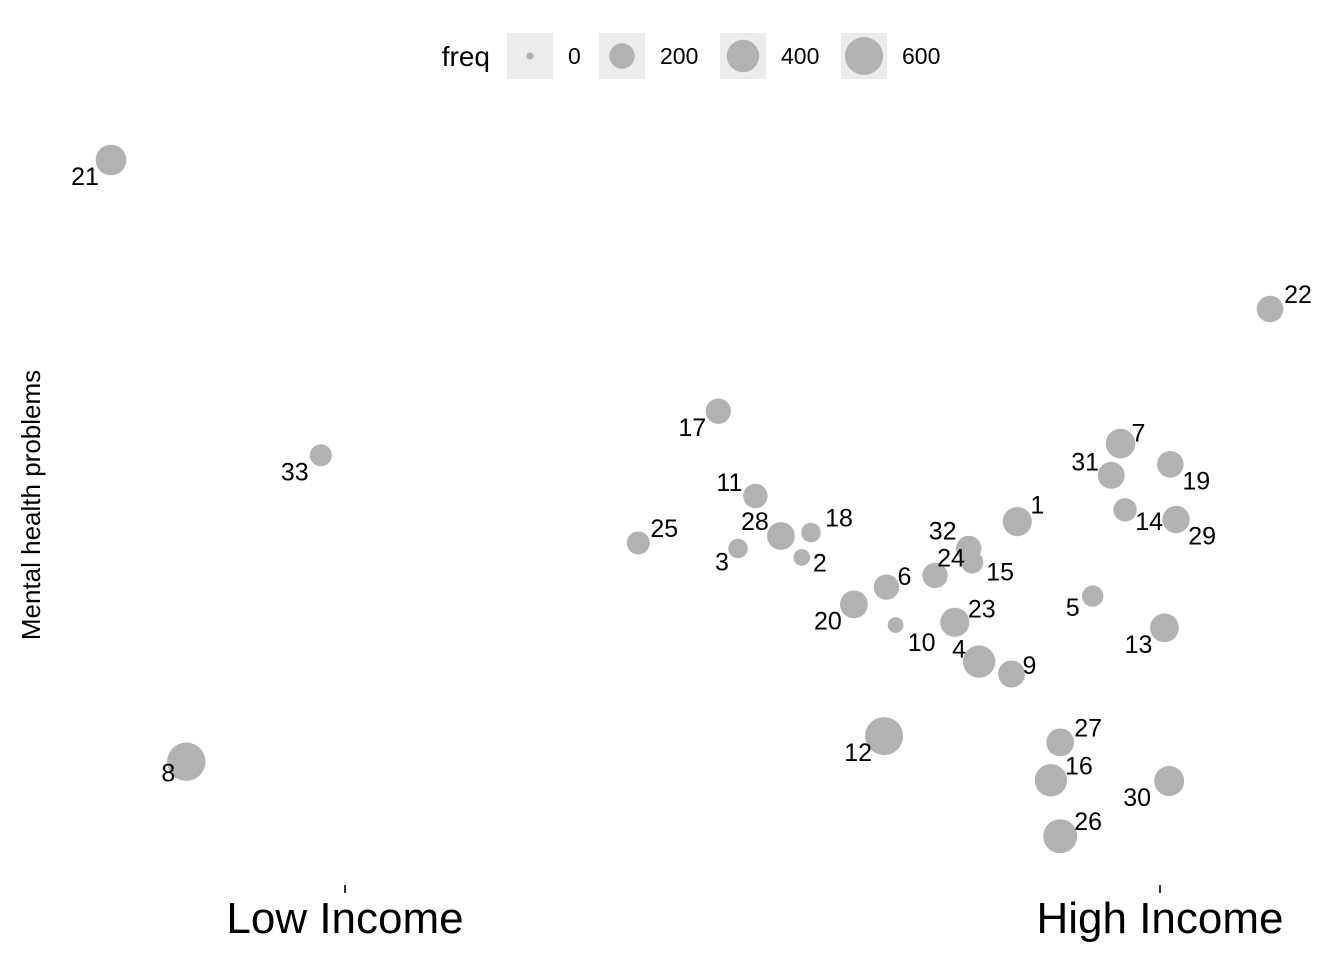 The width and height of the screenshot is (1344, 960). I want to click on point-label-10: 10, so click(922, 643).